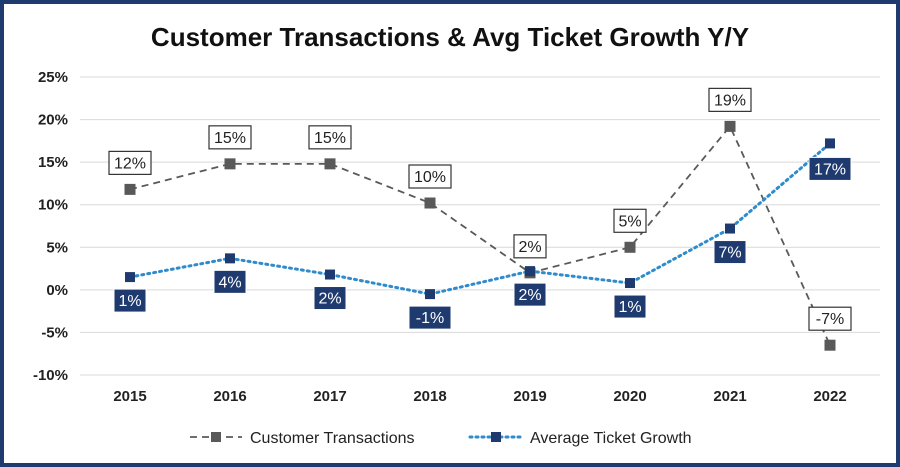 The height and width of the screenshot is (467, 900). I want to click on svg-text: 17%, so click(830, 169).